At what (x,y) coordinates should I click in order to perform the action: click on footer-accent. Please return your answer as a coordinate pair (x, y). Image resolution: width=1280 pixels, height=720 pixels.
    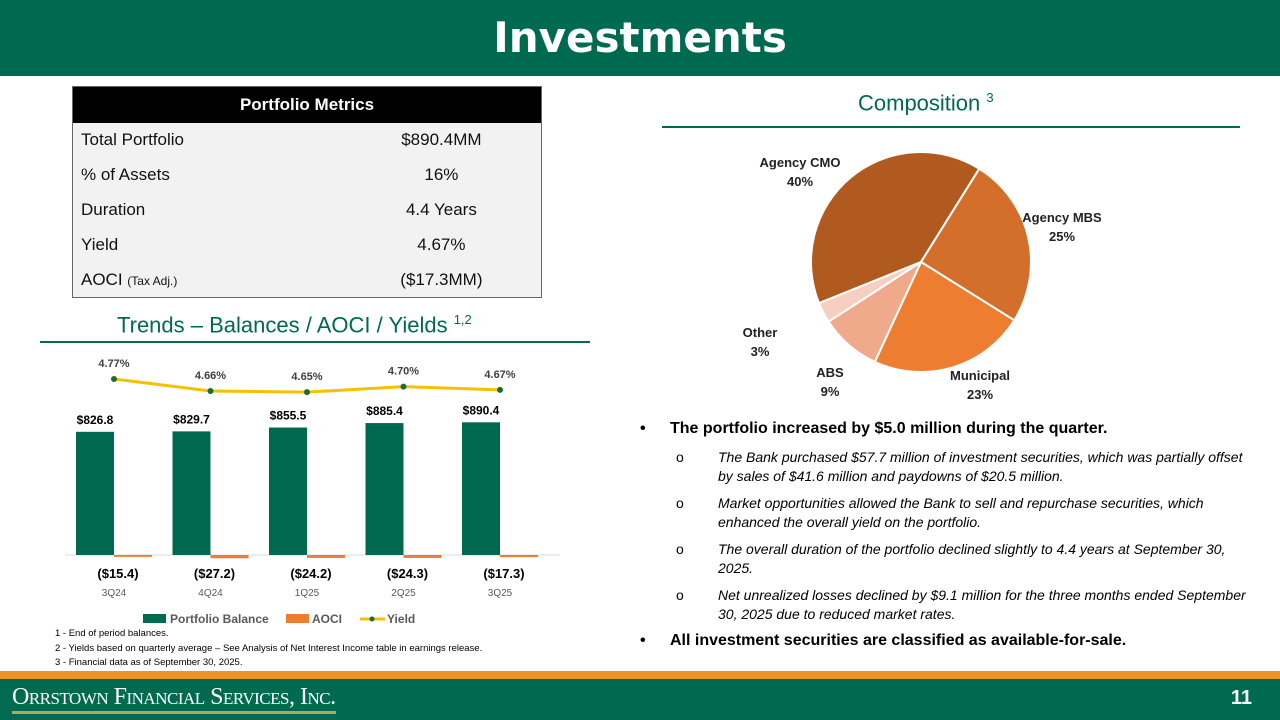
    Looking at the image, I should click on (640, 675).